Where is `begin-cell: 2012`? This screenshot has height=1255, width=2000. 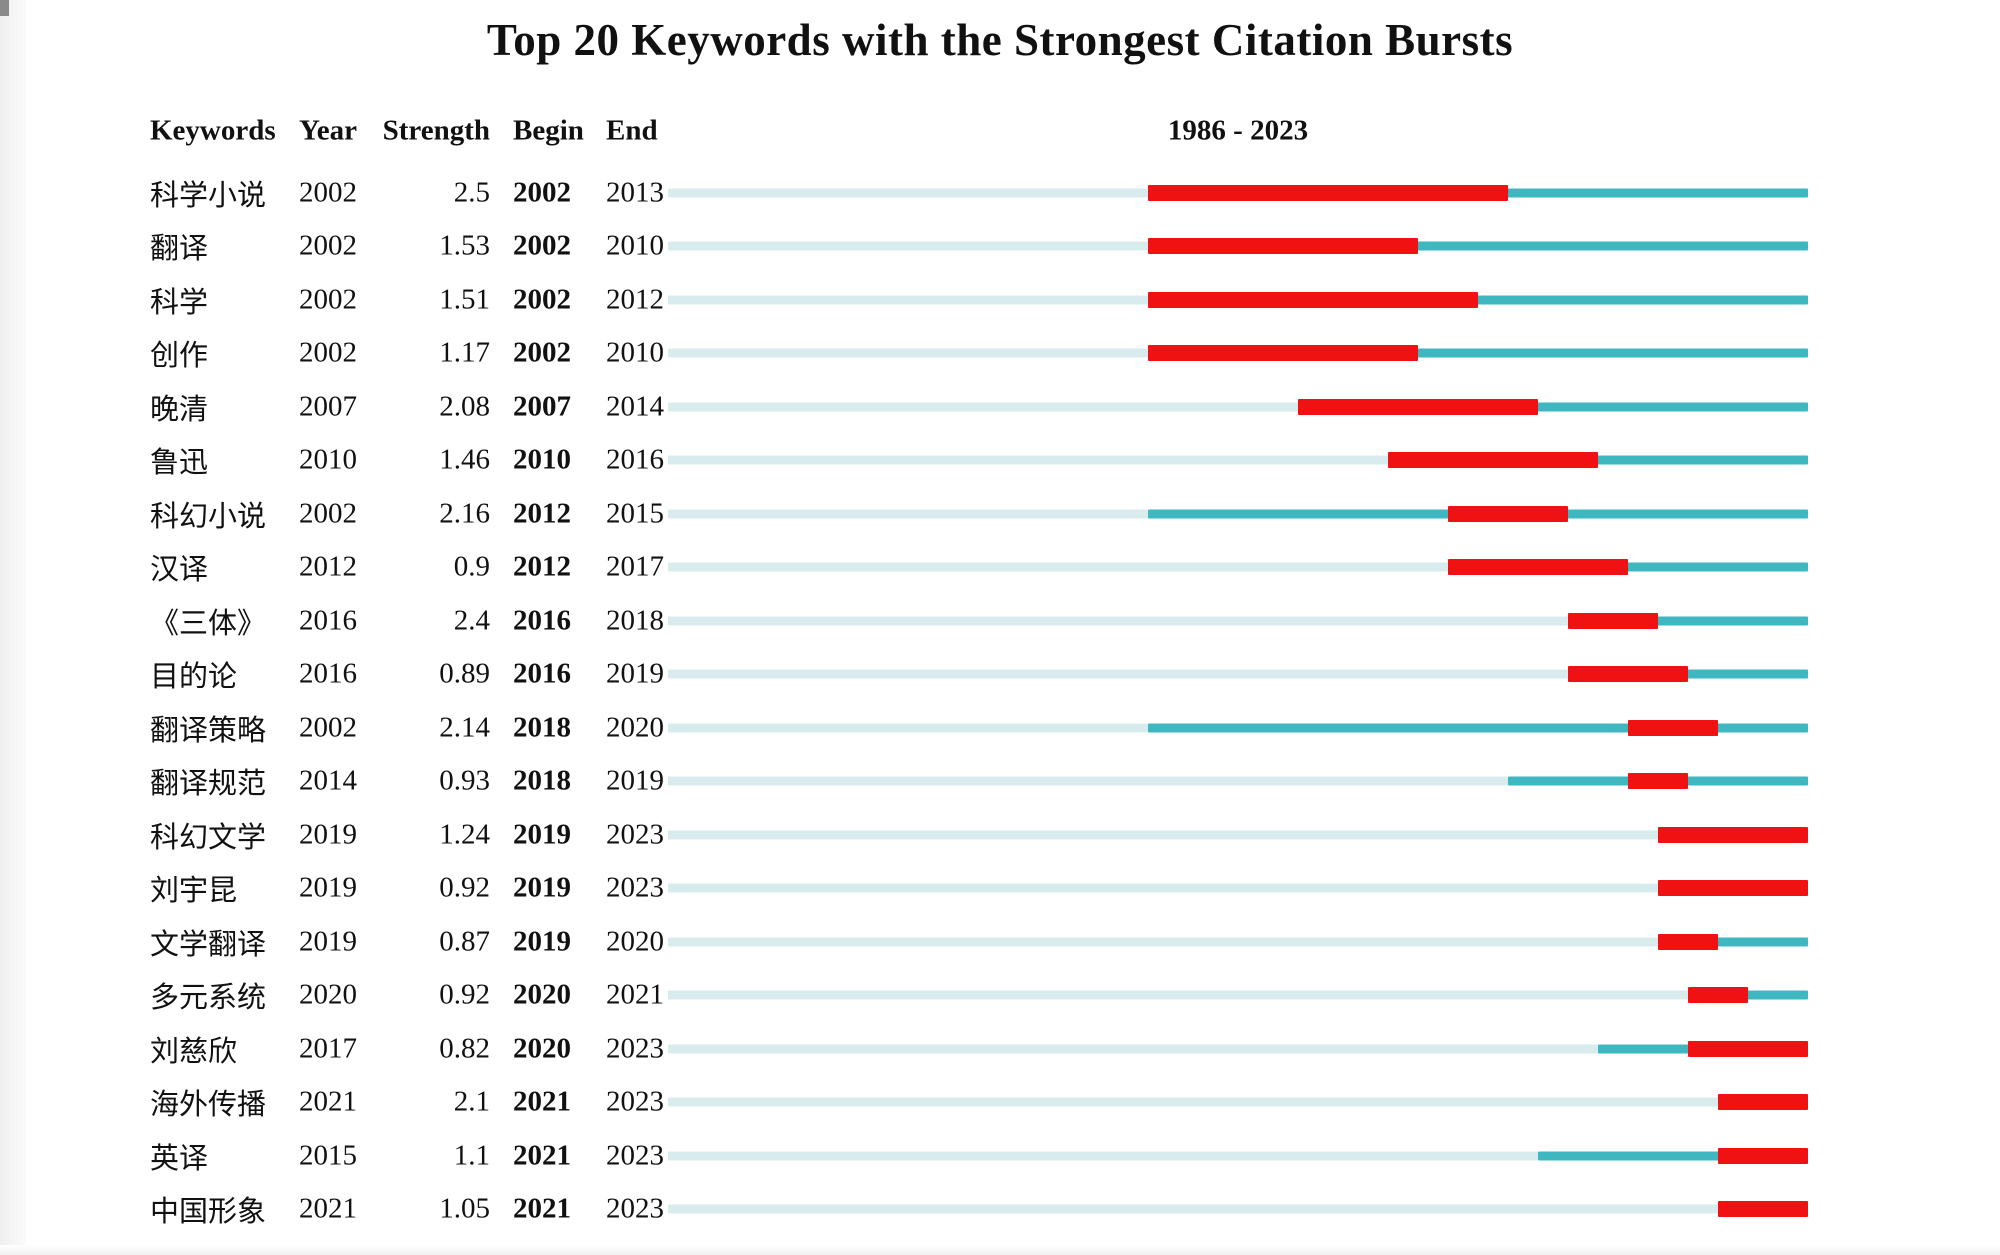 begin-cell: 2012 is located at coordinates (542, 513).